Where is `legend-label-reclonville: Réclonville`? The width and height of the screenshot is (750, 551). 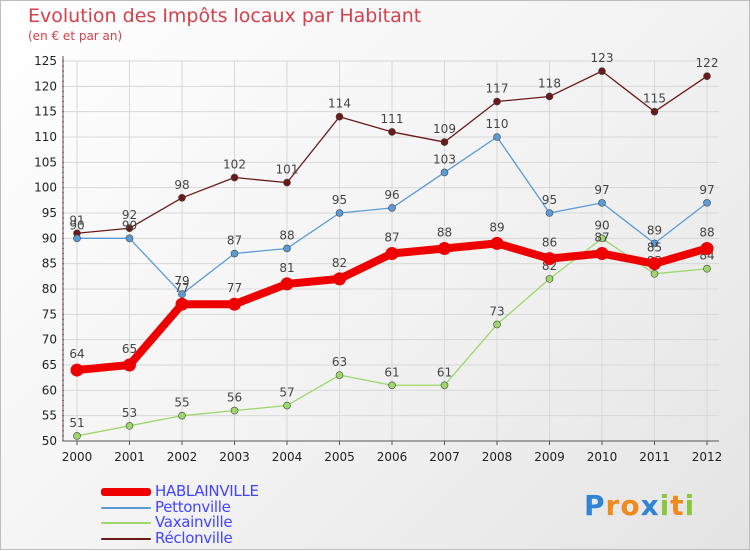 legend-label-reclonville: Réclonville is located at coordinates (194, 537).